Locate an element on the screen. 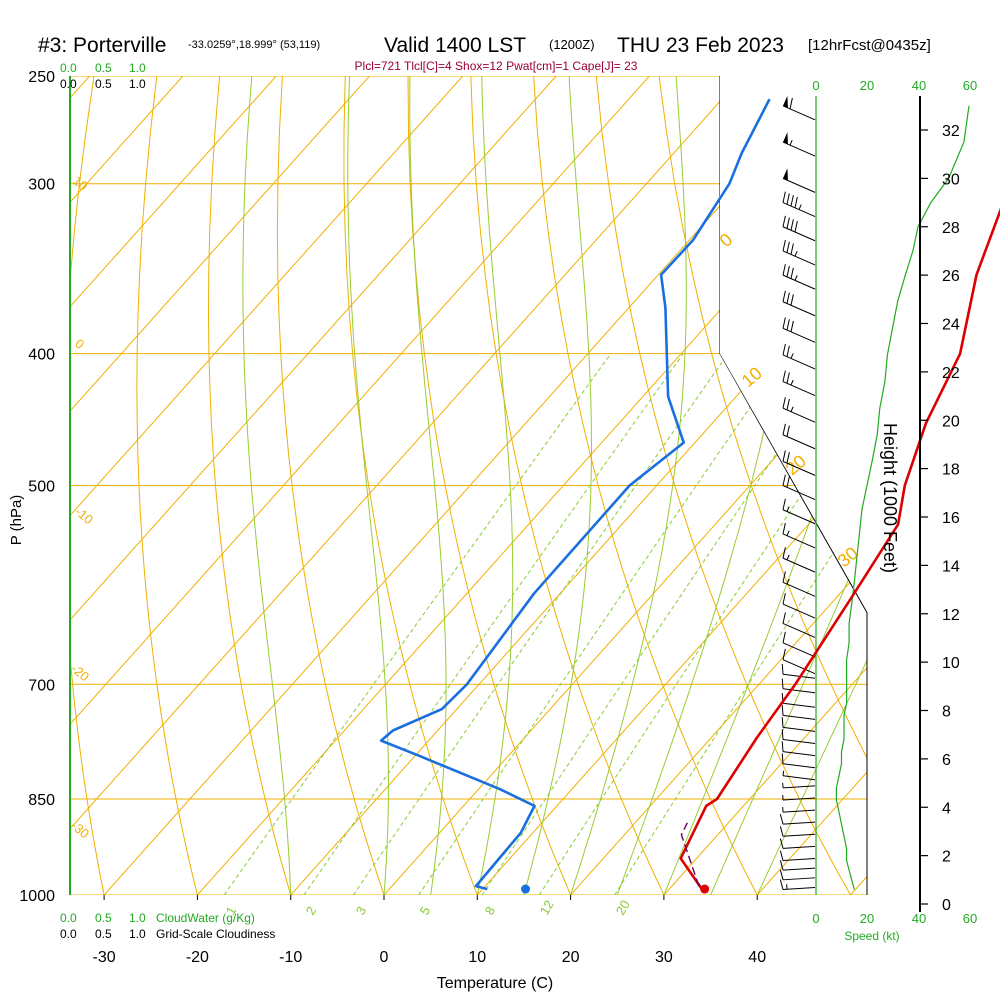  pressure-tick-label: 400 is located at coordinates (41, 355).